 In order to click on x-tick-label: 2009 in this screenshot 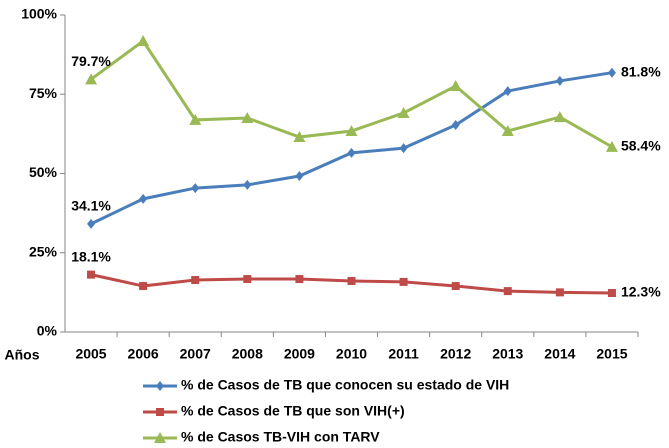, I will do `click(299, 354)`.